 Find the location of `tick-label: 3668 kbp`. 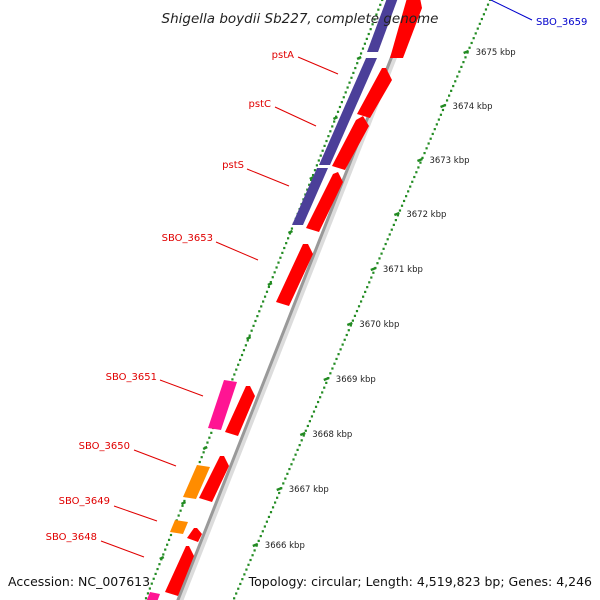

tick-label: 3668 kbp is located at coordinates (332, 435).